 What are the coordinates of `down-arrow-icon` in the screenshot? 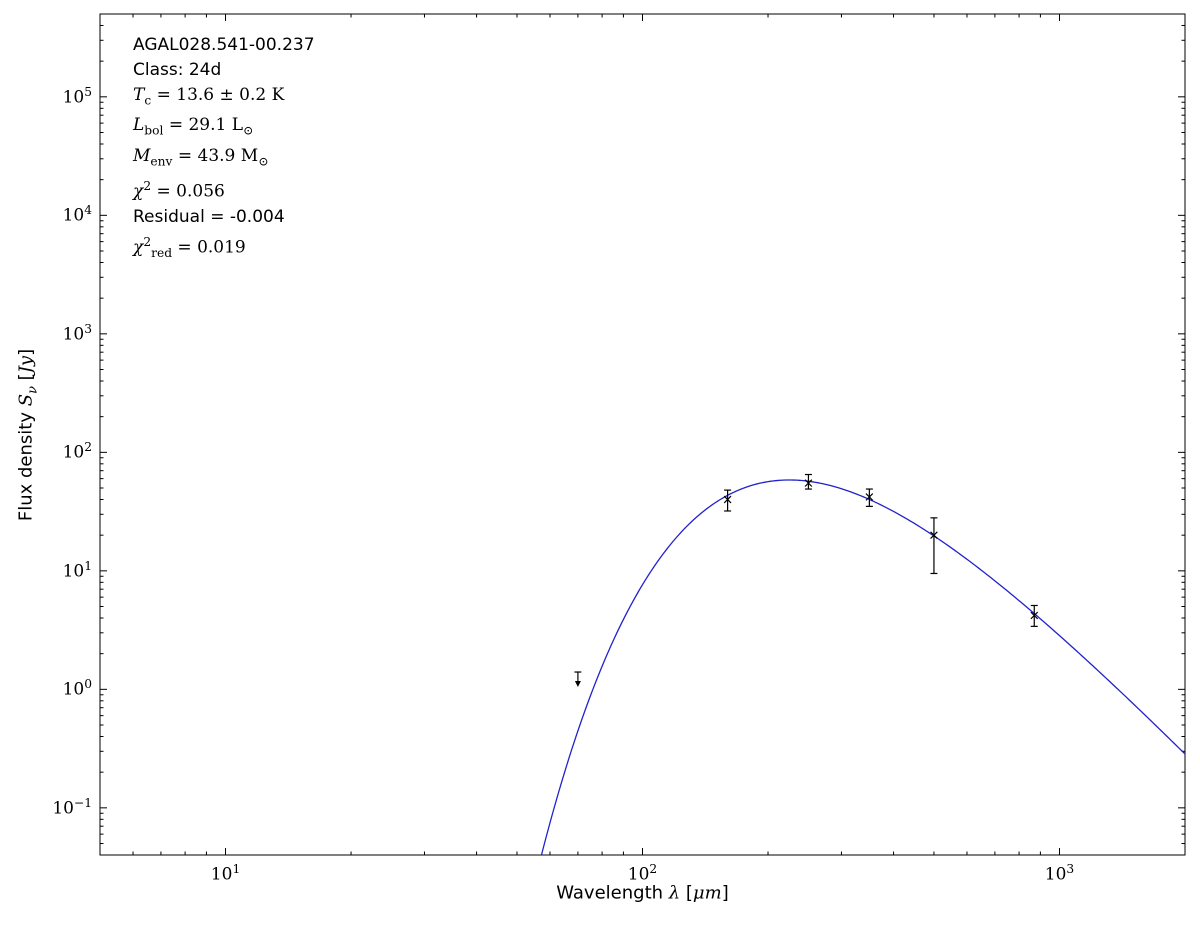 It's located at (577, 684).